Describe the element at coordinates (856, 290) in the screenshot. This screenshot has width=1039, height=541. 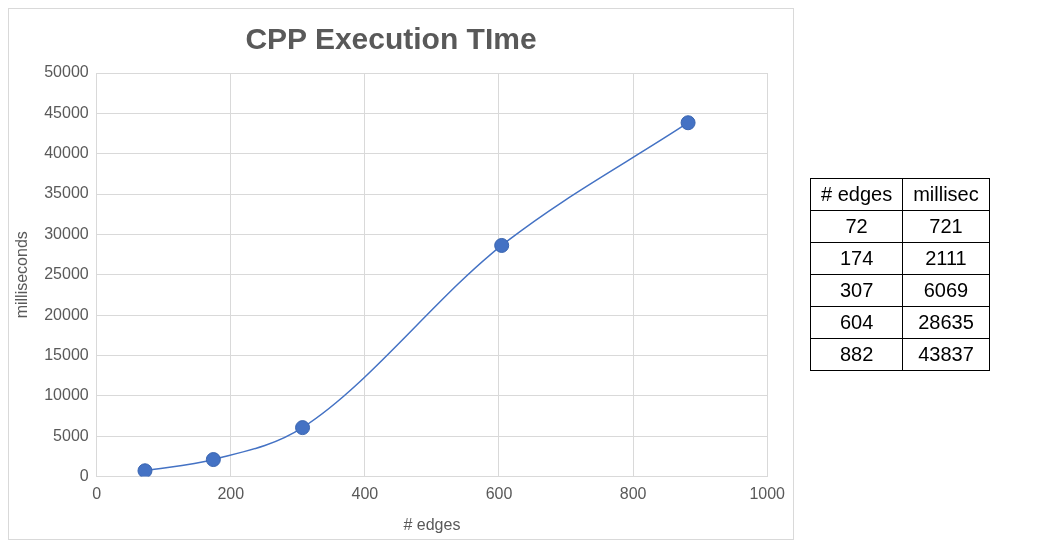
I see `category-label: 307` at that location.